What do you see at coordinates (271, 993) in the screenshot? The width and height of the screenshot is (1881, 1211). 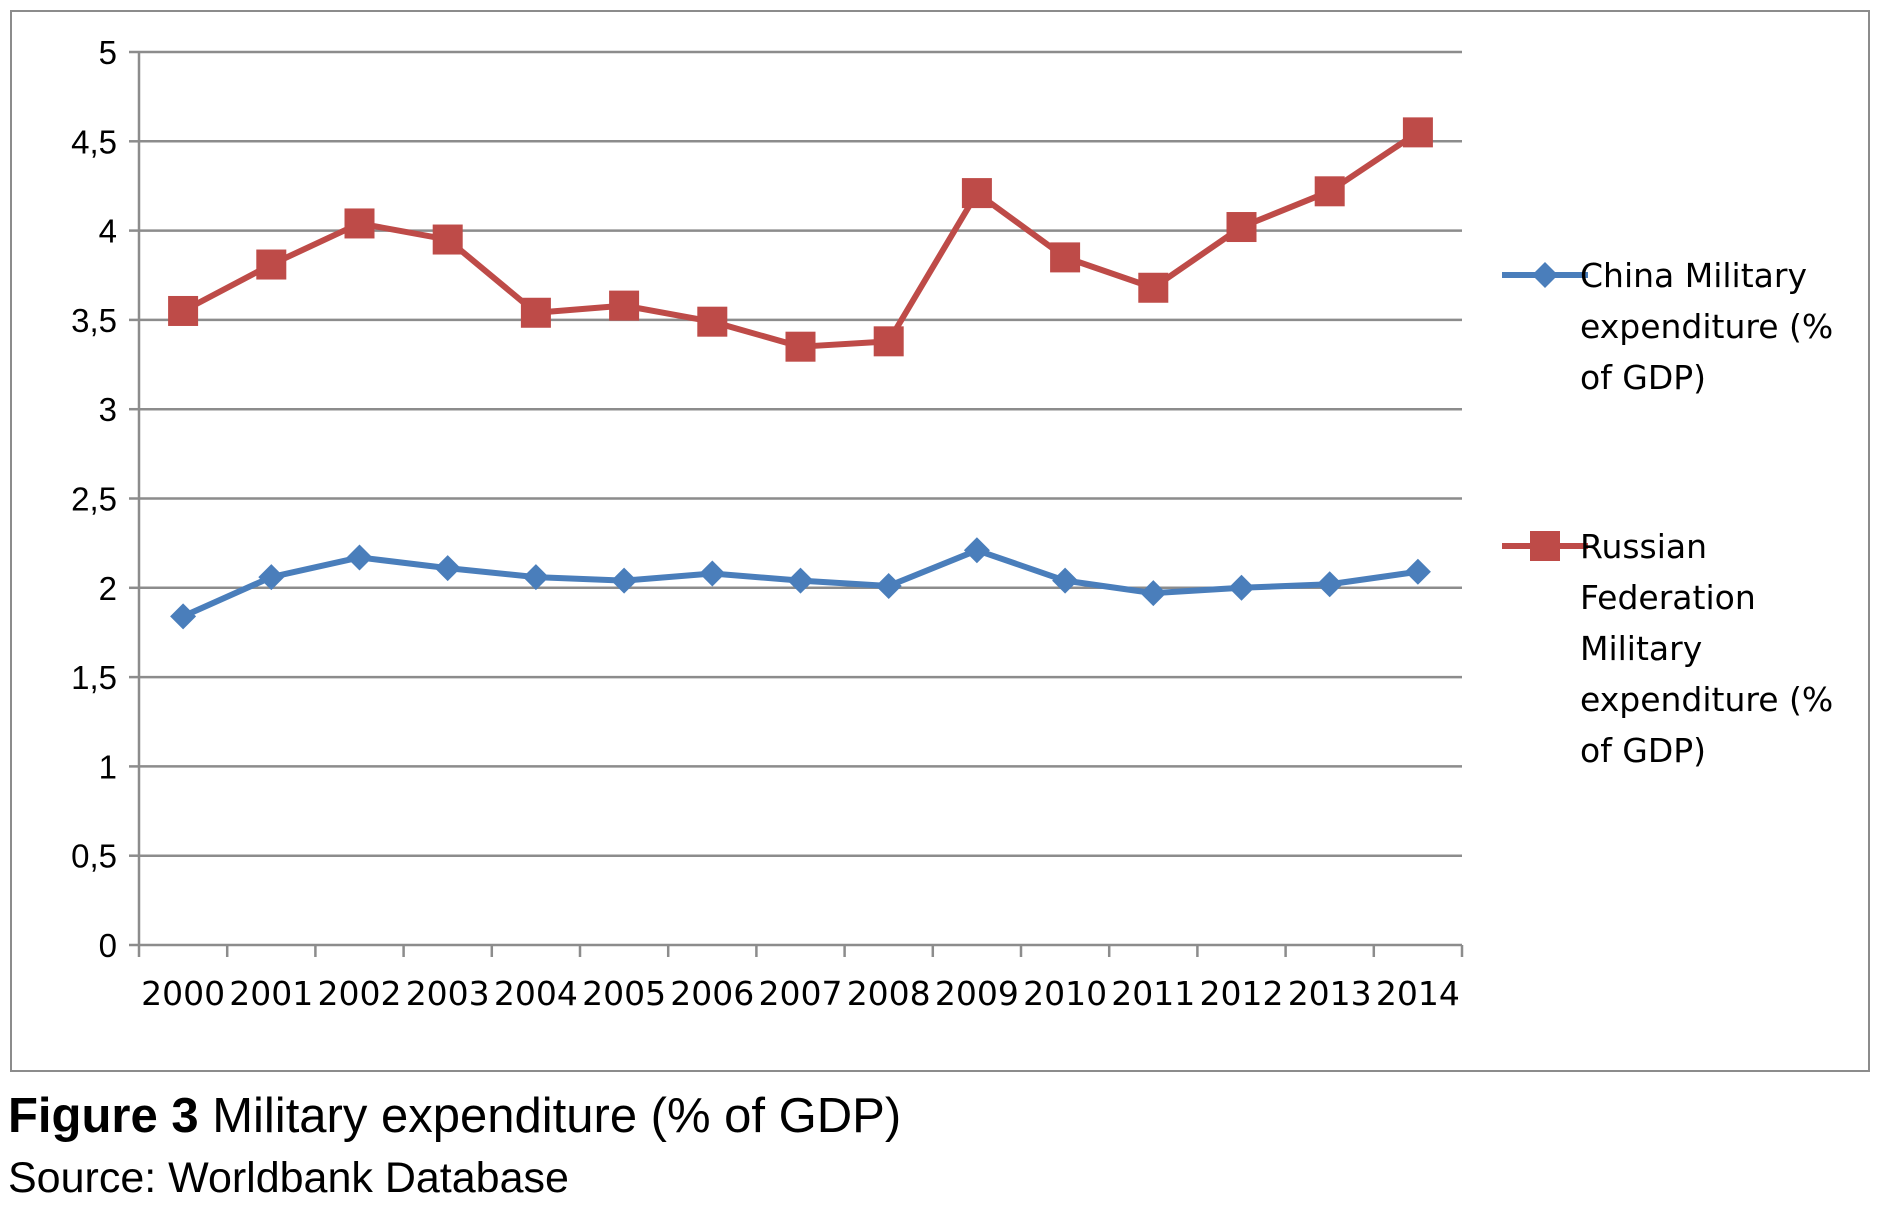 I see `x-tick-label: 2001` at bounding box center [271, 993].